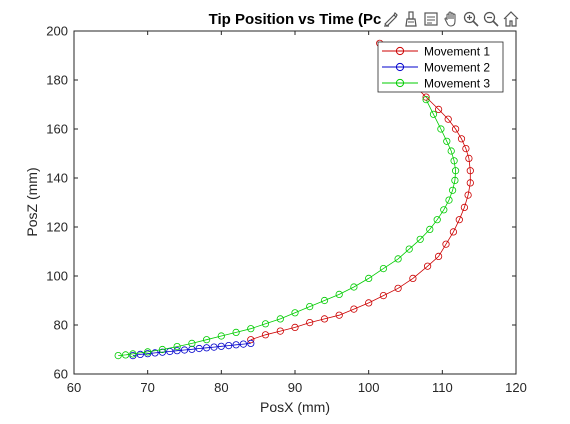  I want to click on y-axis-label: PosZ (mm), so click(32, 201).